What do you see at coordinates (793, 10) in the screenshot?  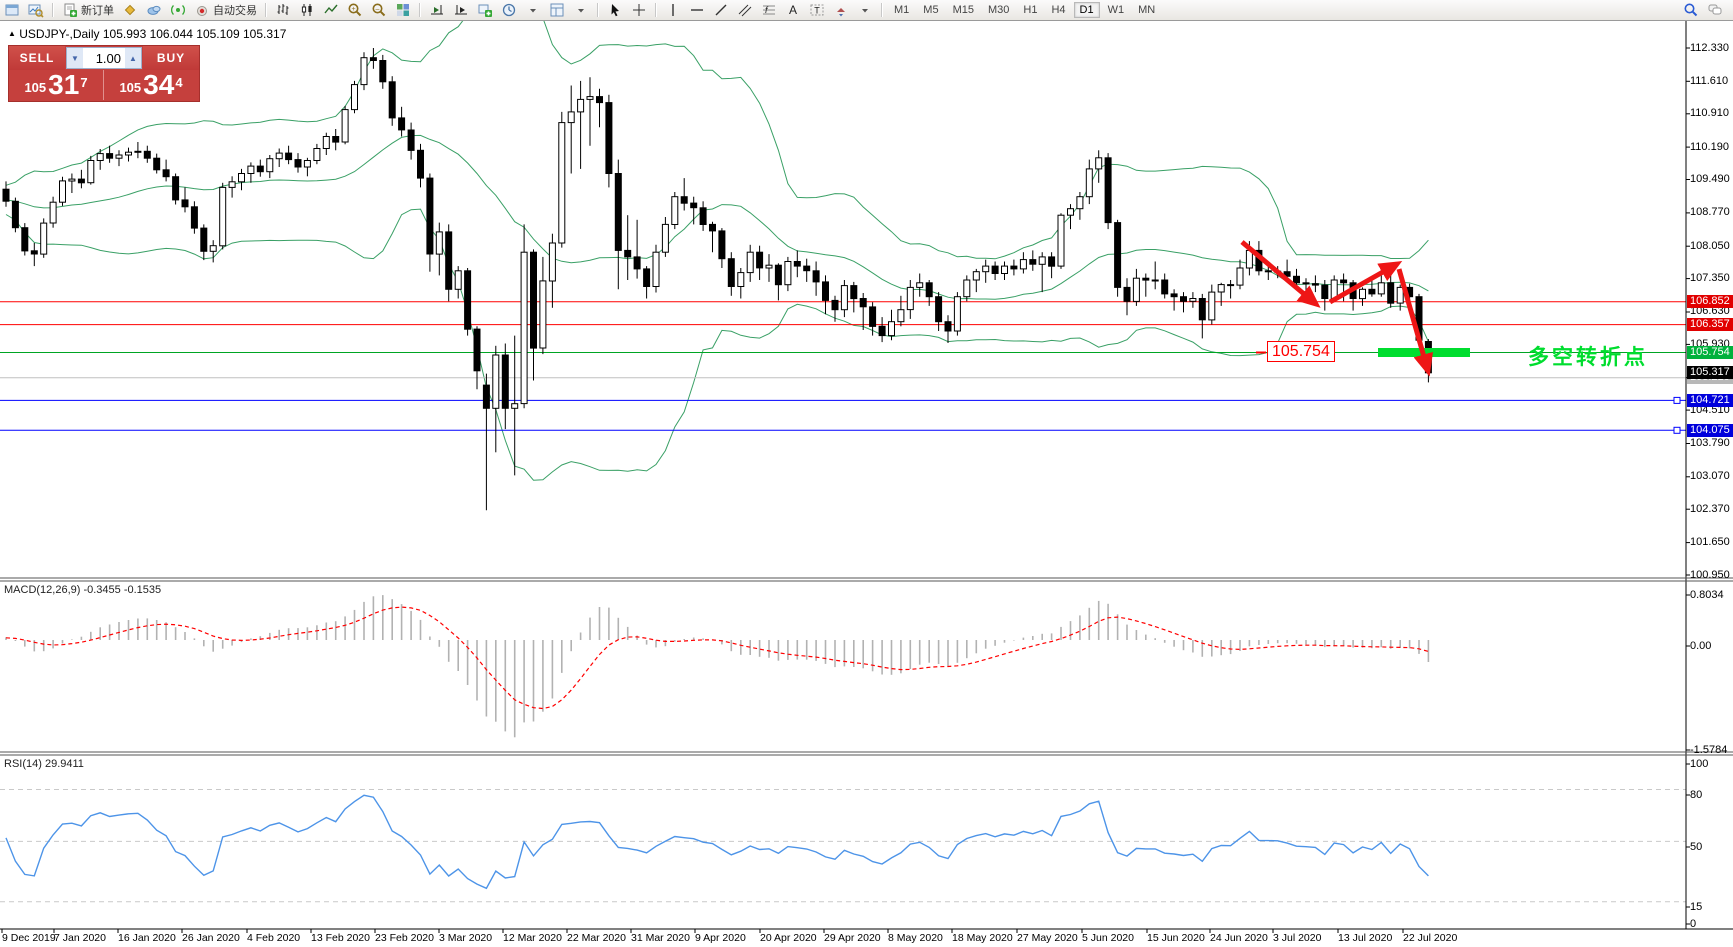 I see `text-icon: A` at bounding box center [793, 10].